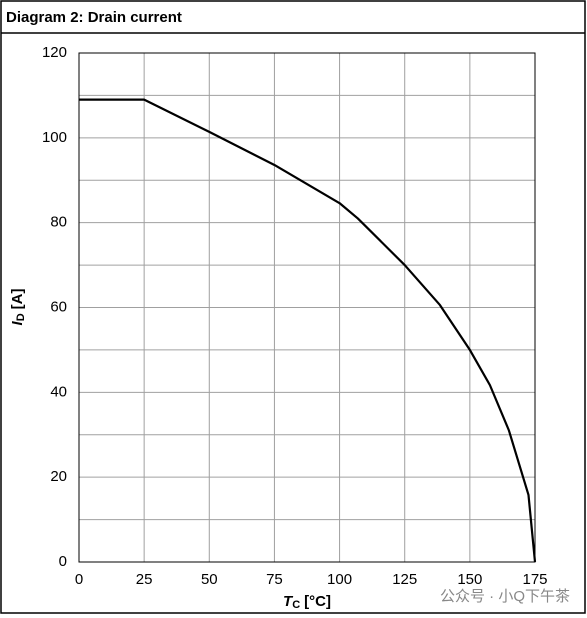 The height and width of the screenshot is (618, 587). What do you see at coordinates (54, 137) in the screenshot?
I see `y-tick-label: 100` at bounding box center [54, 137].